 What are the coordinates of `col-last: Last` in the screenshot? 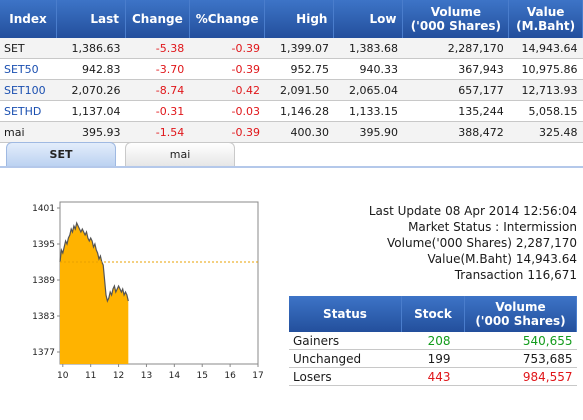 It's located at (91, 19).